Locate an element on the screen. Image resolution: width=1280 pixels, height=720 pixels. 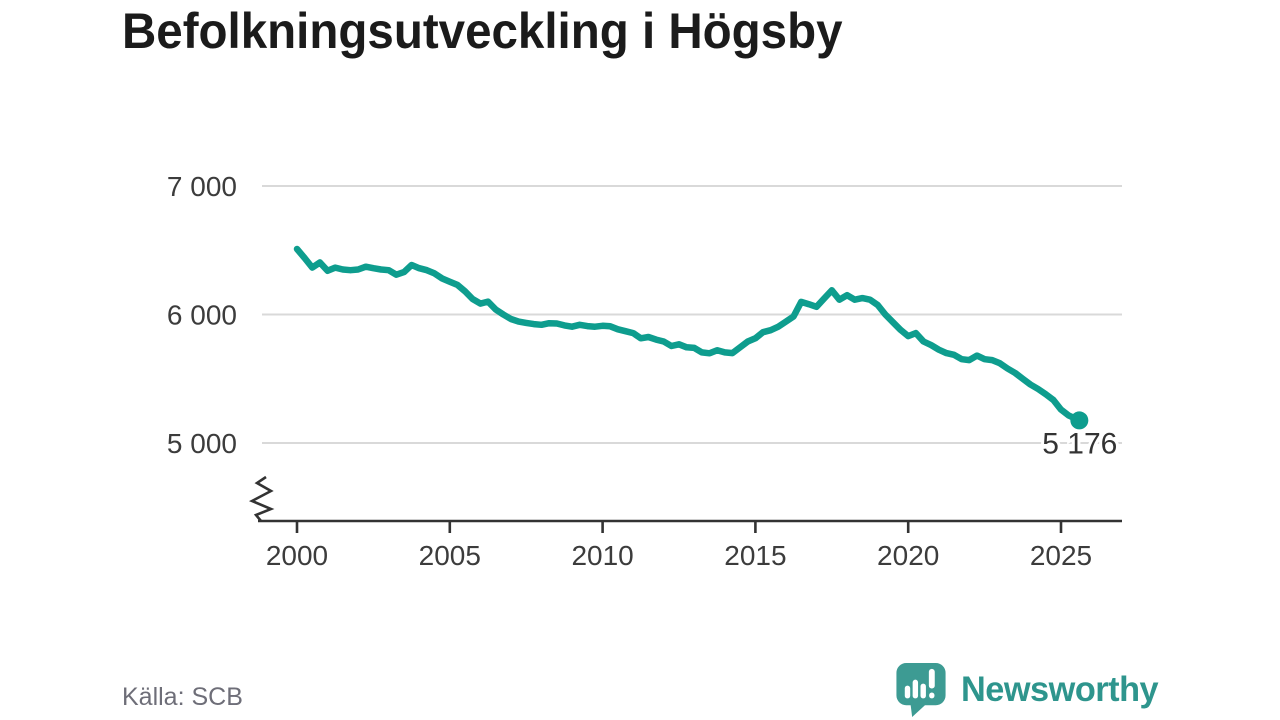
y-tick-label-5000: 5 000 is located at coordinates (202, 443).